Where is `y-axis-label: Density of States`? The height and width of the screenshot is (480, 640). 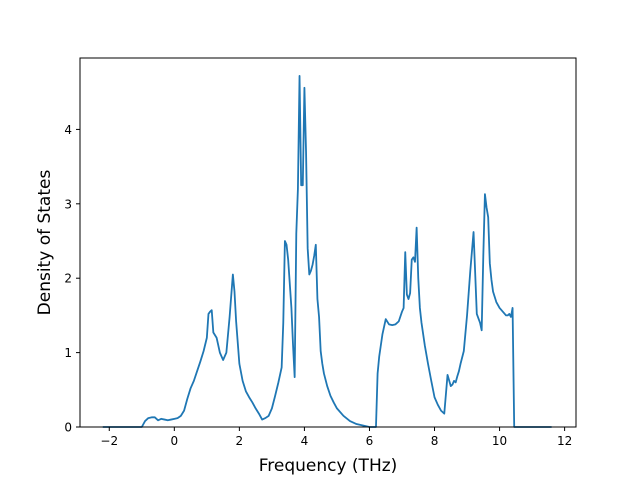 y-axis-label: Density of States is located at coordinates (45, 243).